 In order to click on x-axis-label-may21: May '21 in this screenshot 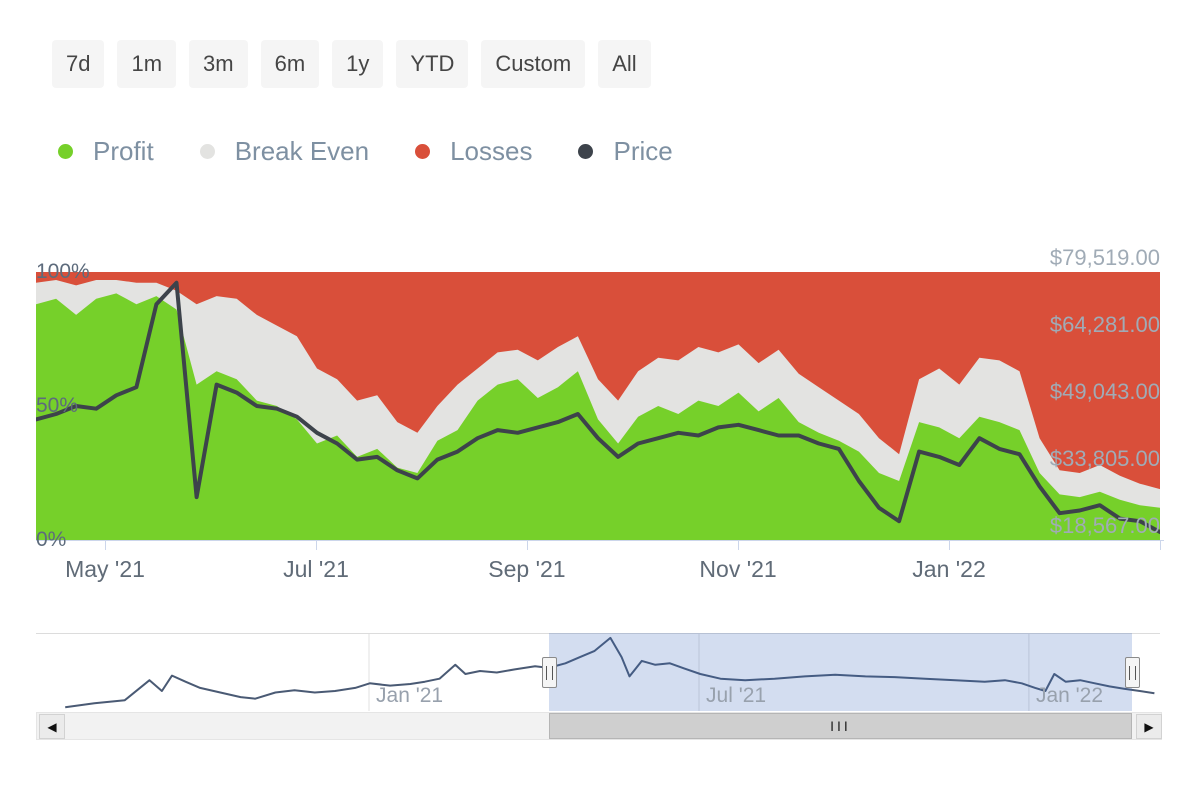, I will do `click(105, 569)`.